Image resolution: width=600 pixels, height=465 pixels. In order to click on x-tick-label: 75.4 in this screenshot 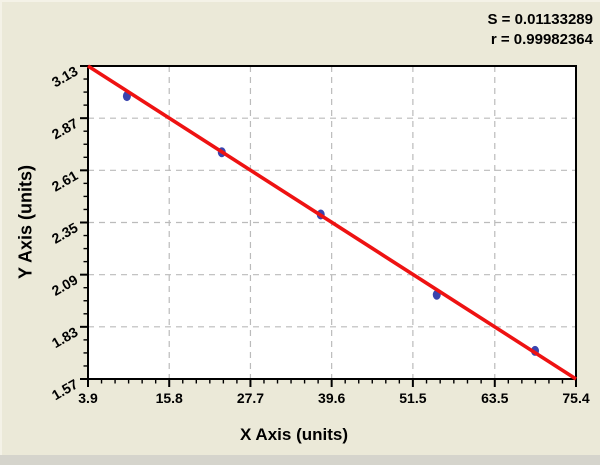, I will do `click(575, 398)`.